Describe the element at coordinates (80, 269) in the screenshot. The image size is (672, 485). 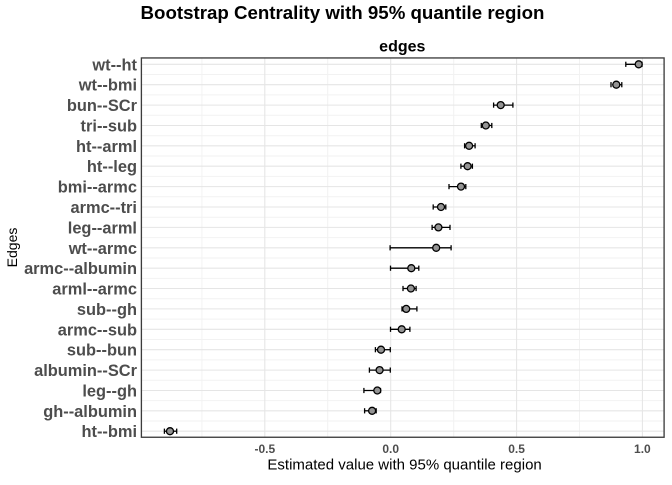
I see `svg-text: armc--albumin` at that location.